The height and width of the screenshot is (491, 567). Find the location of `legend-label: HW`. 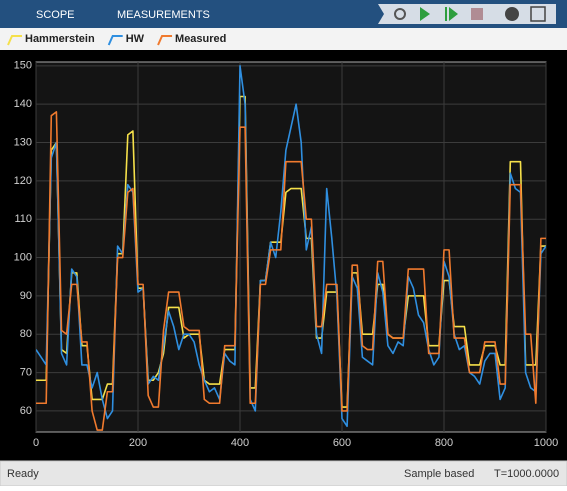

legend-label: HW is located at coordinates (135, 39).